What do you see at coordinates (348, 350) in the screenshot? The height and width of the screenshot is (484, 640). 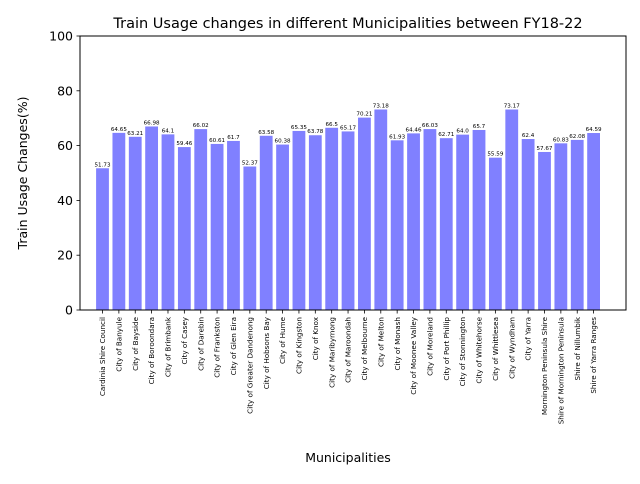 I see `x-tick-label: City of Maroondah` at bounding box center [348, 350].